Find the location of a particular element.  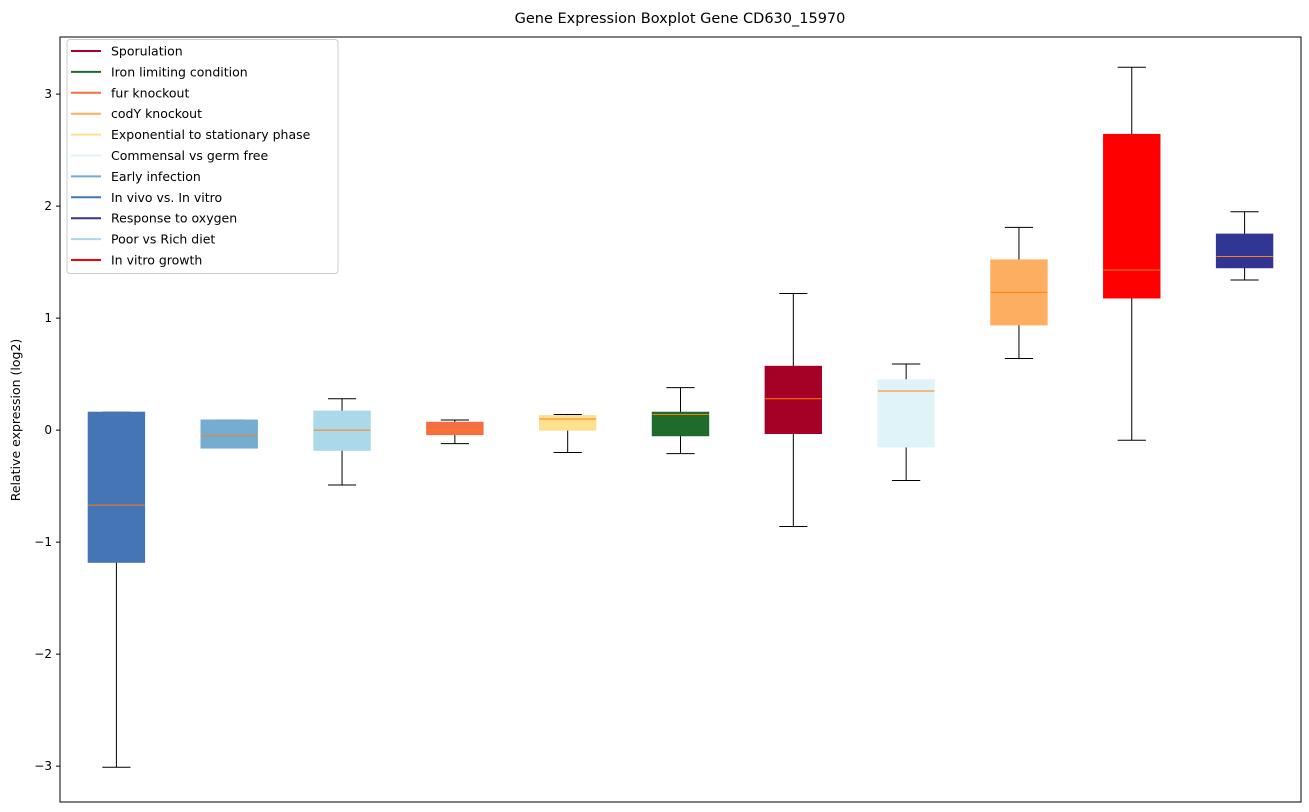

legend-label: codY knockout is located at coordinates (156, 113).